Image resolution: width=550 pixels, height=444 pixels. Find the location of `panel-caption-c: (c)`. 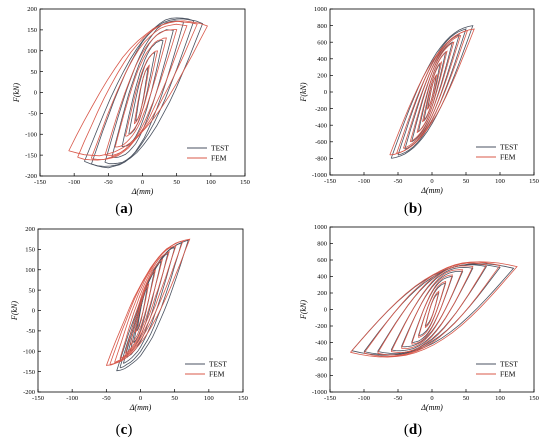

panel-caption-c: (c) is located at coordinates (124, 430).